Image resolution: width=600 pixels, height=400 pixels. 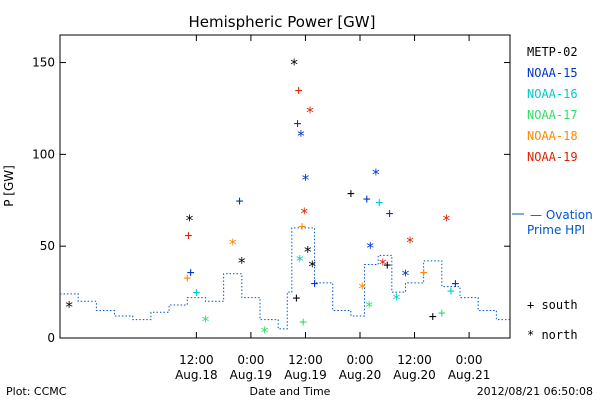 I want to click on legend-entry: NOAA-19, so click(x=552, y=157).